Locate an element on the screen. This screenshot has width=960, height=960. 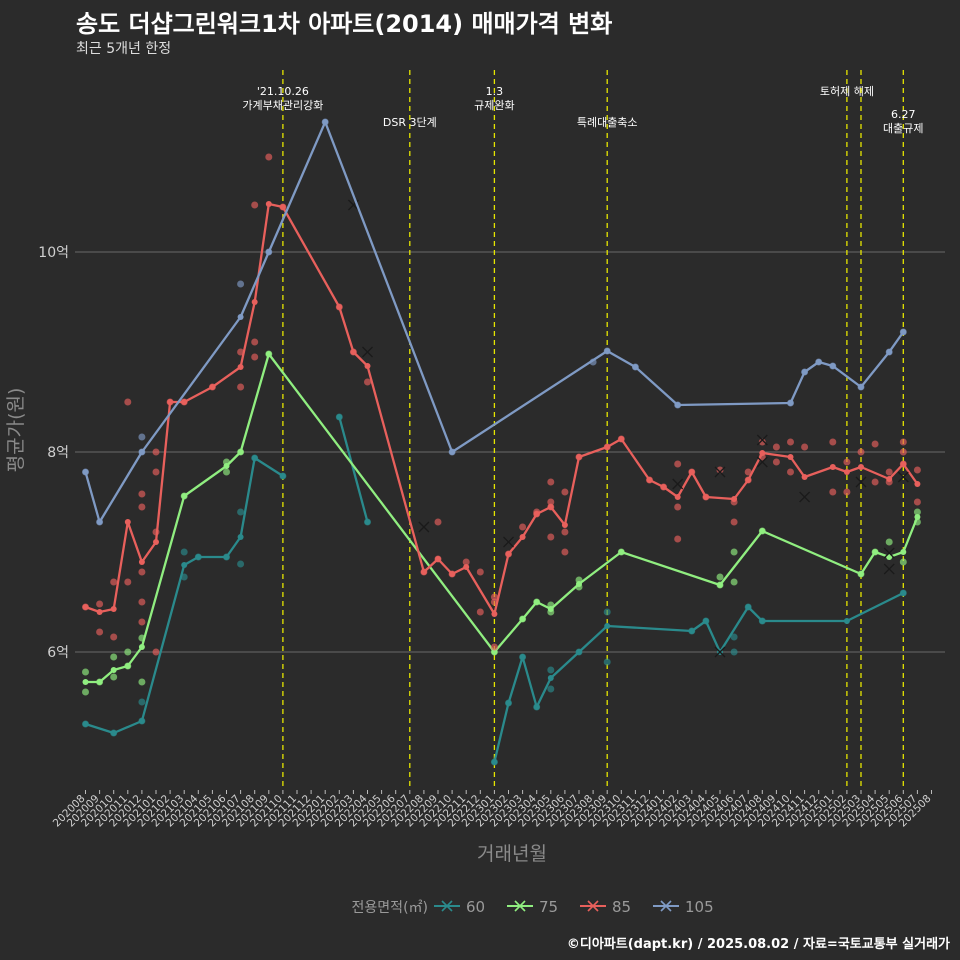
event-annotation-line: 6.27 is located at coordinates (903, 114).